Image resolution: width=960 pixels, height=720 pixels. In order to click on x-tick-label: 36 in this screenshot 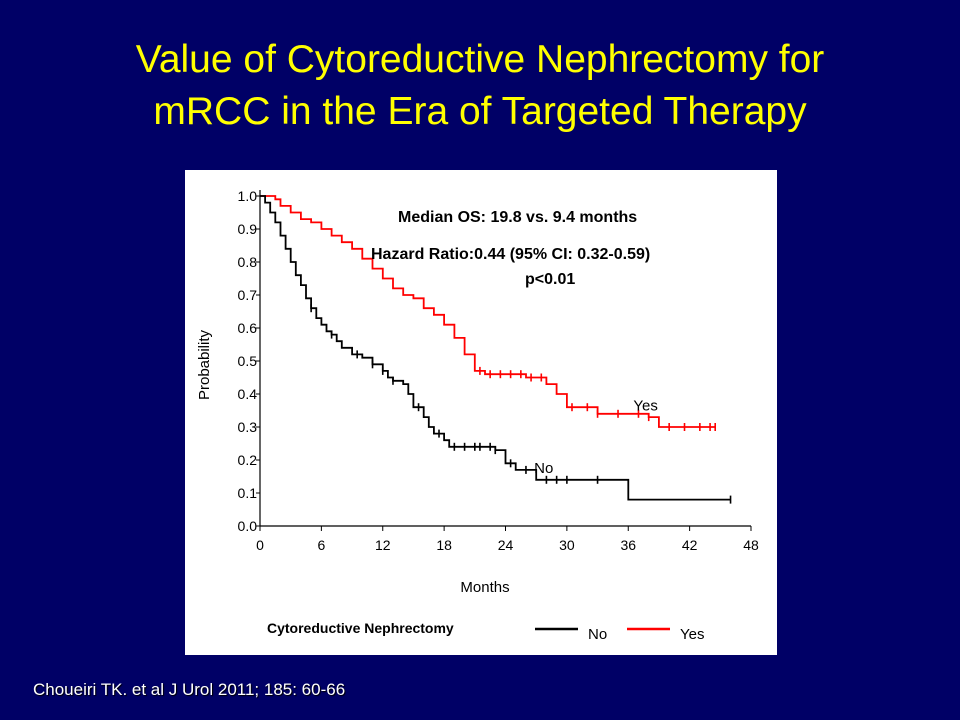, I will do `click(628, 545)`.